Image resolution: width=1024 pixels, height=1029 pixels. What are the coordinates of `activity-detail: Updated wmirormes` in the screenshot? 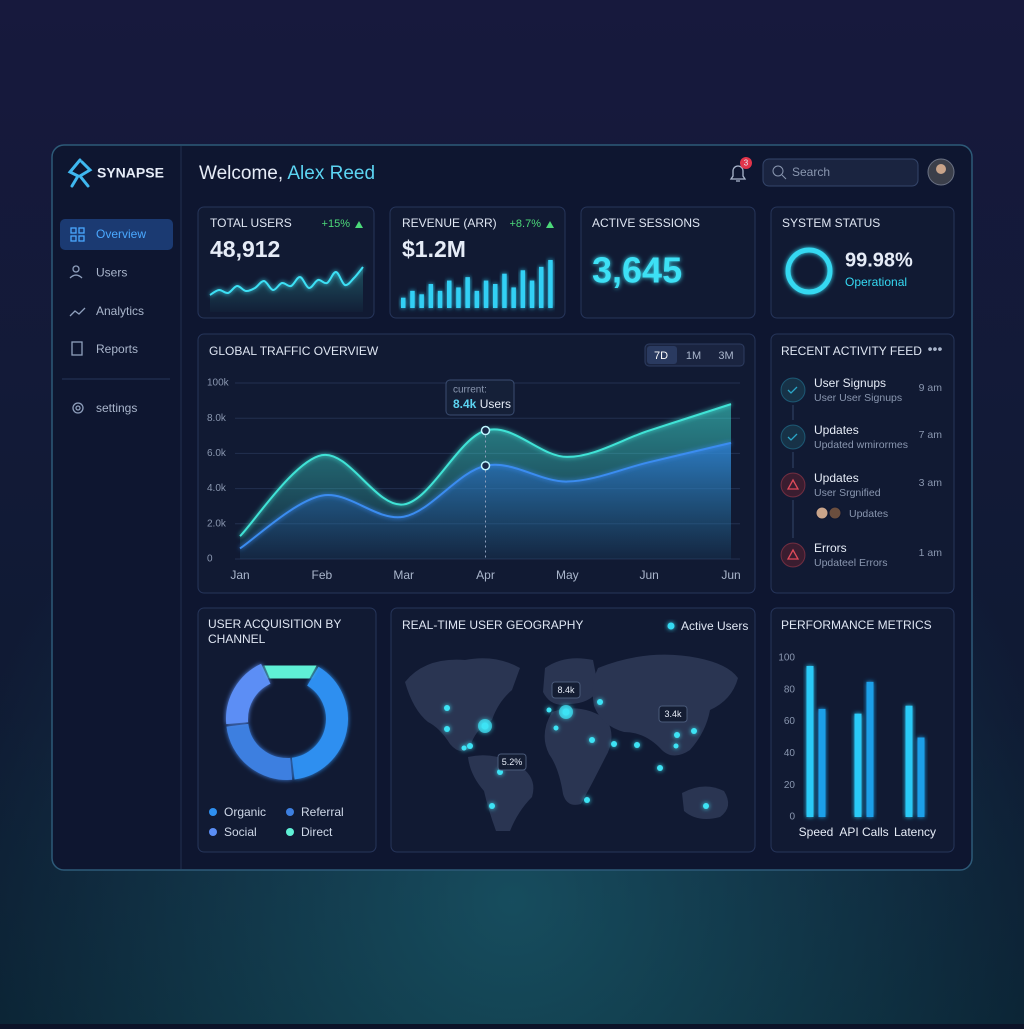 It's located at (861, 445).